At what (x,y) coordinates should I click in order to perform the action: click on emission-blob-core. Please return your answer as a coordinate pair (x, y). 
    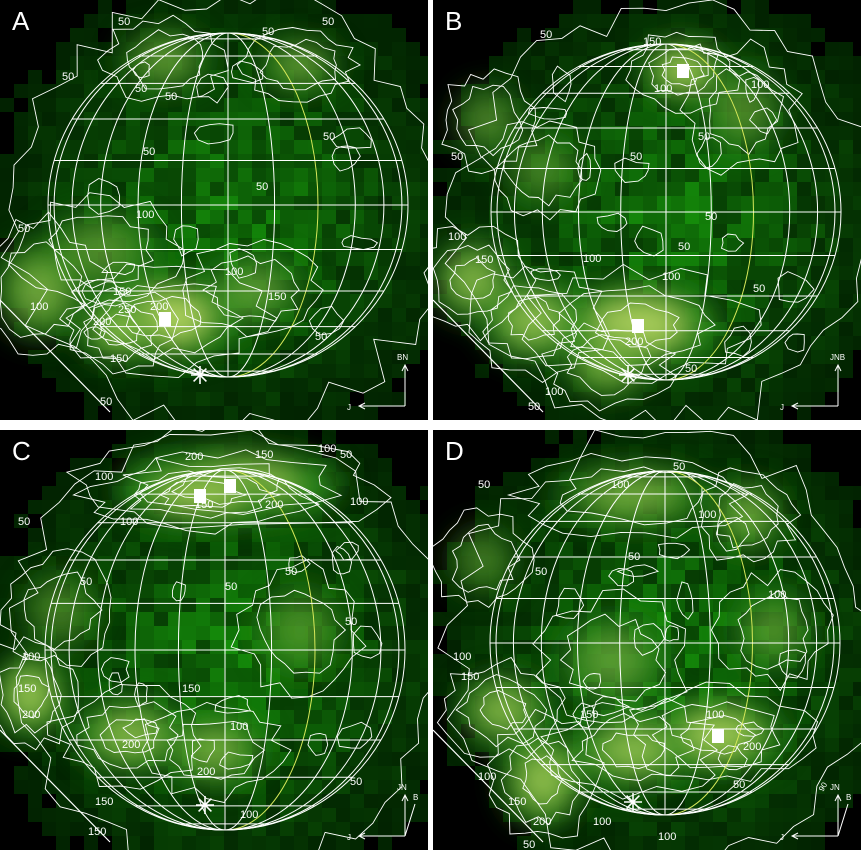
    Looking at the image, I should click on (503, 710).